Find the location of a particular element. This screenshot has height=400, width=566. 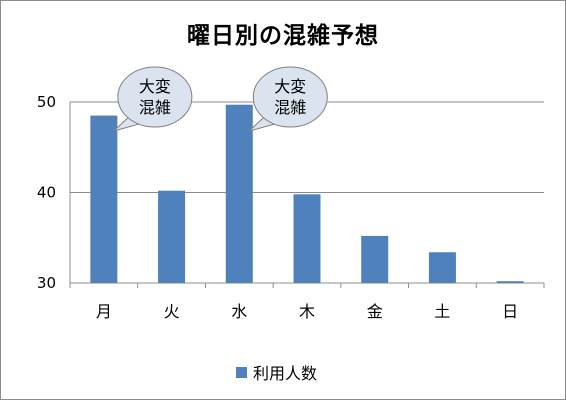

x-tick-label: 土 is located at coordinates (442, 311).